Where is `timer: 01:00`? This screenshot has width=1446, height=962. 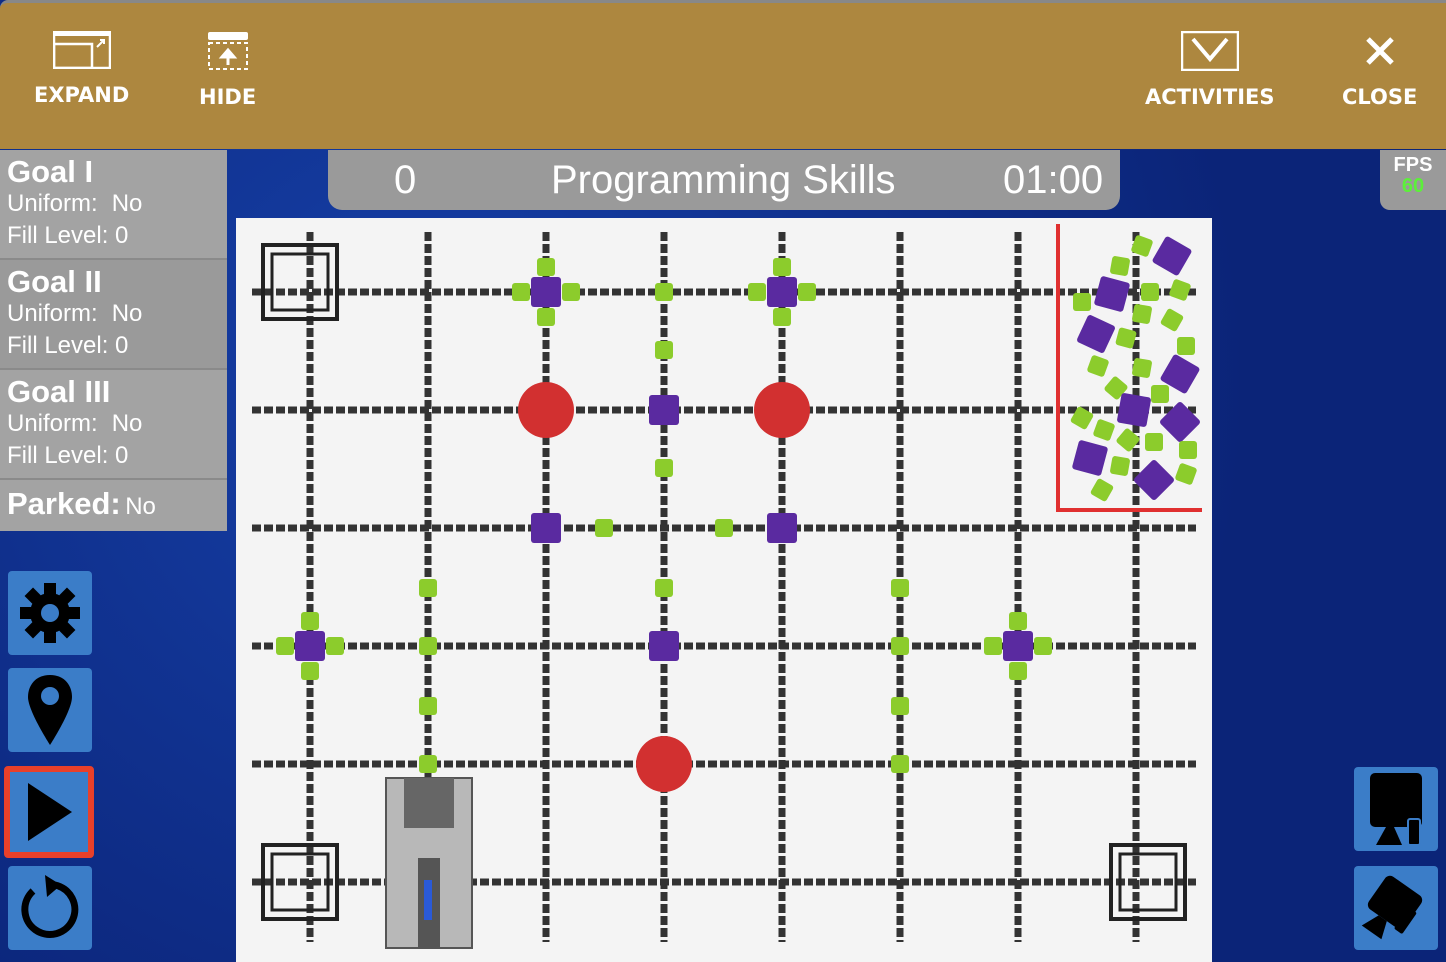
timer: 01:00 is located at coordinates (1053, 180).